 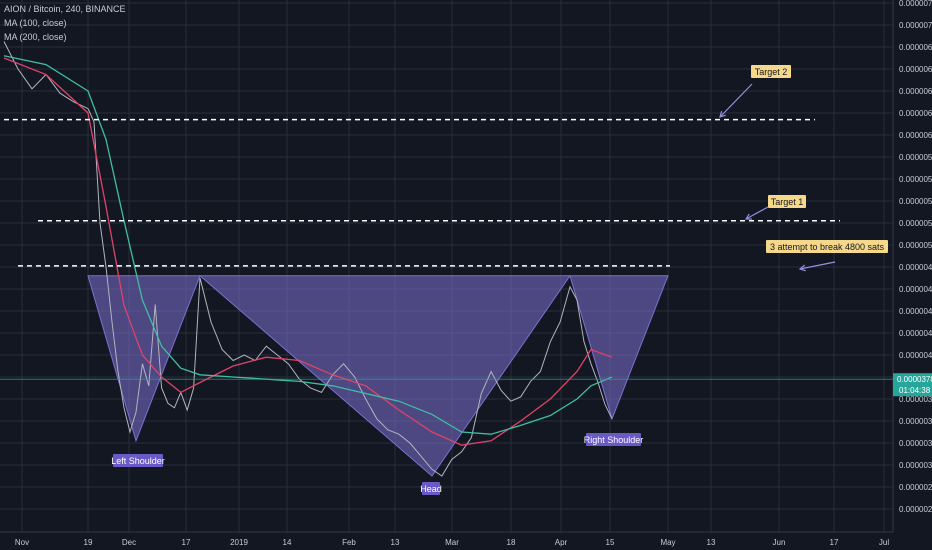 What do you see at coordinates (129, 542) in the screenshot?
I see `x-tick-label: Dec` at bounding box center [129, 542].